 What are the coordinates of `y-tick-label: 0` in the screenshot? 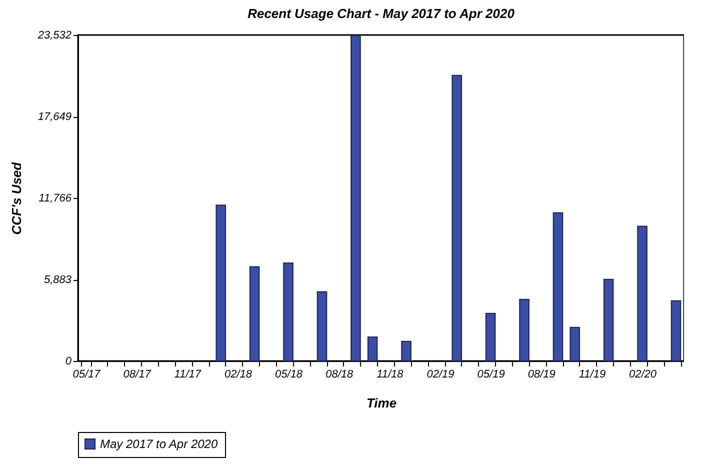 It's located at (68, 362).